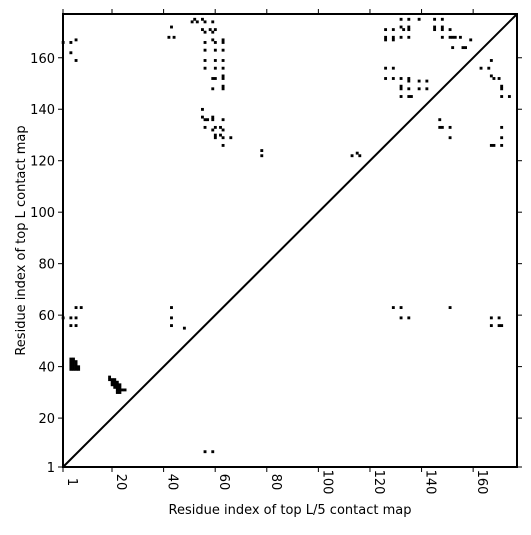  What do you see at coordinates (172, 482) in the screenshot?
I see `x-tick-label: 40` at bounding box center [172, 482].